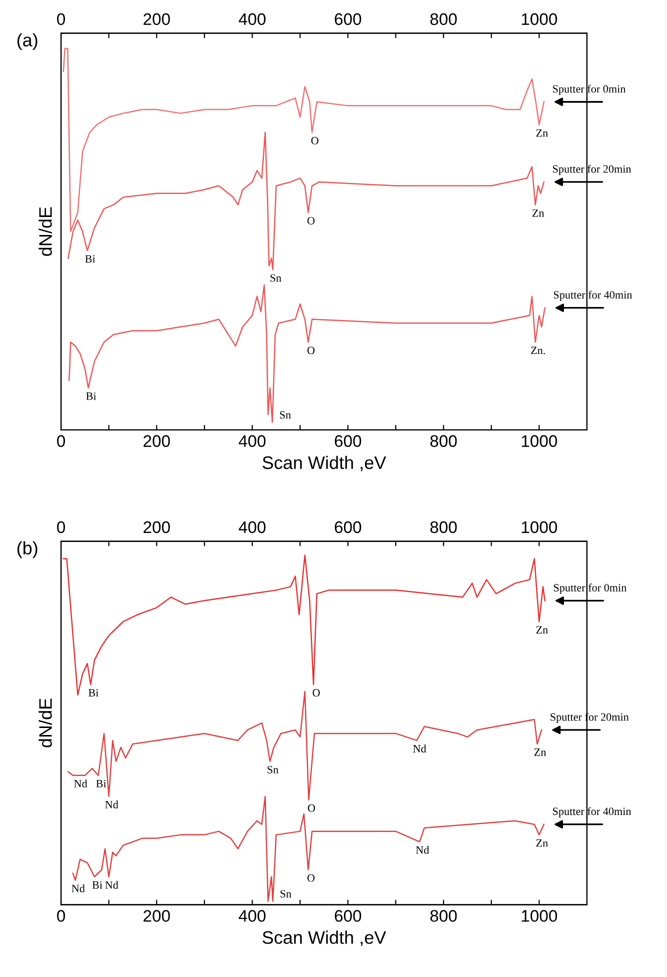 The height and width of the screenshot is (977, 667). What do you see at coordinates (27, 549) in the screenshot?
I see `chart-title: (b)` at bounding box center [27, 549].